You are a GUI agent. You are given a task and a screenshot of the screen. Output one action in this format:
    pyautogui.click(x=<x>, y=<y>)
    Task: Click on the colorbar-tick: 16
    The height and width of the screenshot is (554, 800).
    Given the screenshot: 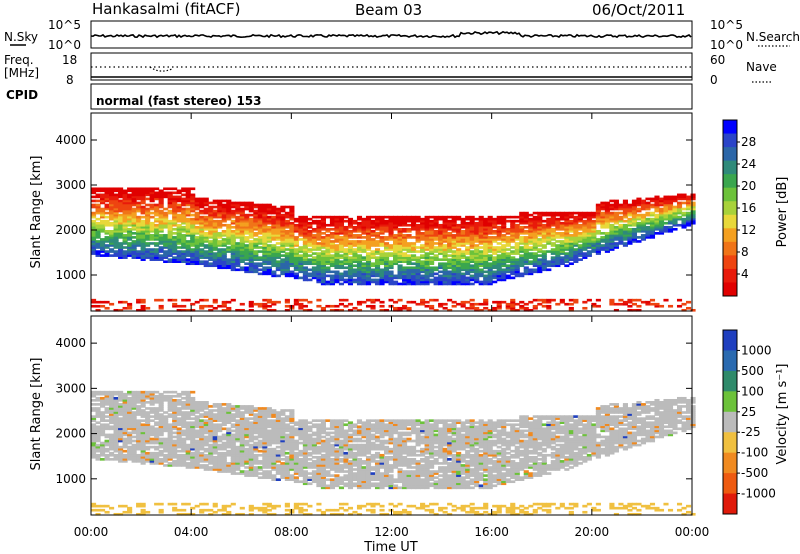 What is the action you would take?
    pyautogui.click(x=748, y=208)
    